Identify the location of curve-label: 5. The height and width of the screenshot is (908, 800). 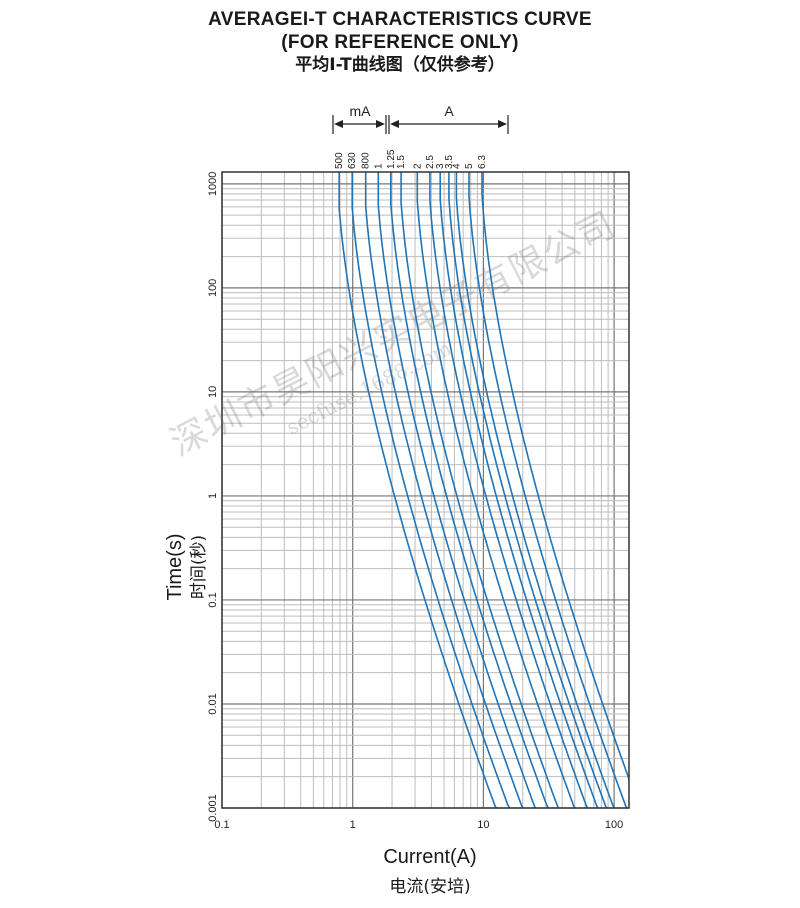
(469, 166).